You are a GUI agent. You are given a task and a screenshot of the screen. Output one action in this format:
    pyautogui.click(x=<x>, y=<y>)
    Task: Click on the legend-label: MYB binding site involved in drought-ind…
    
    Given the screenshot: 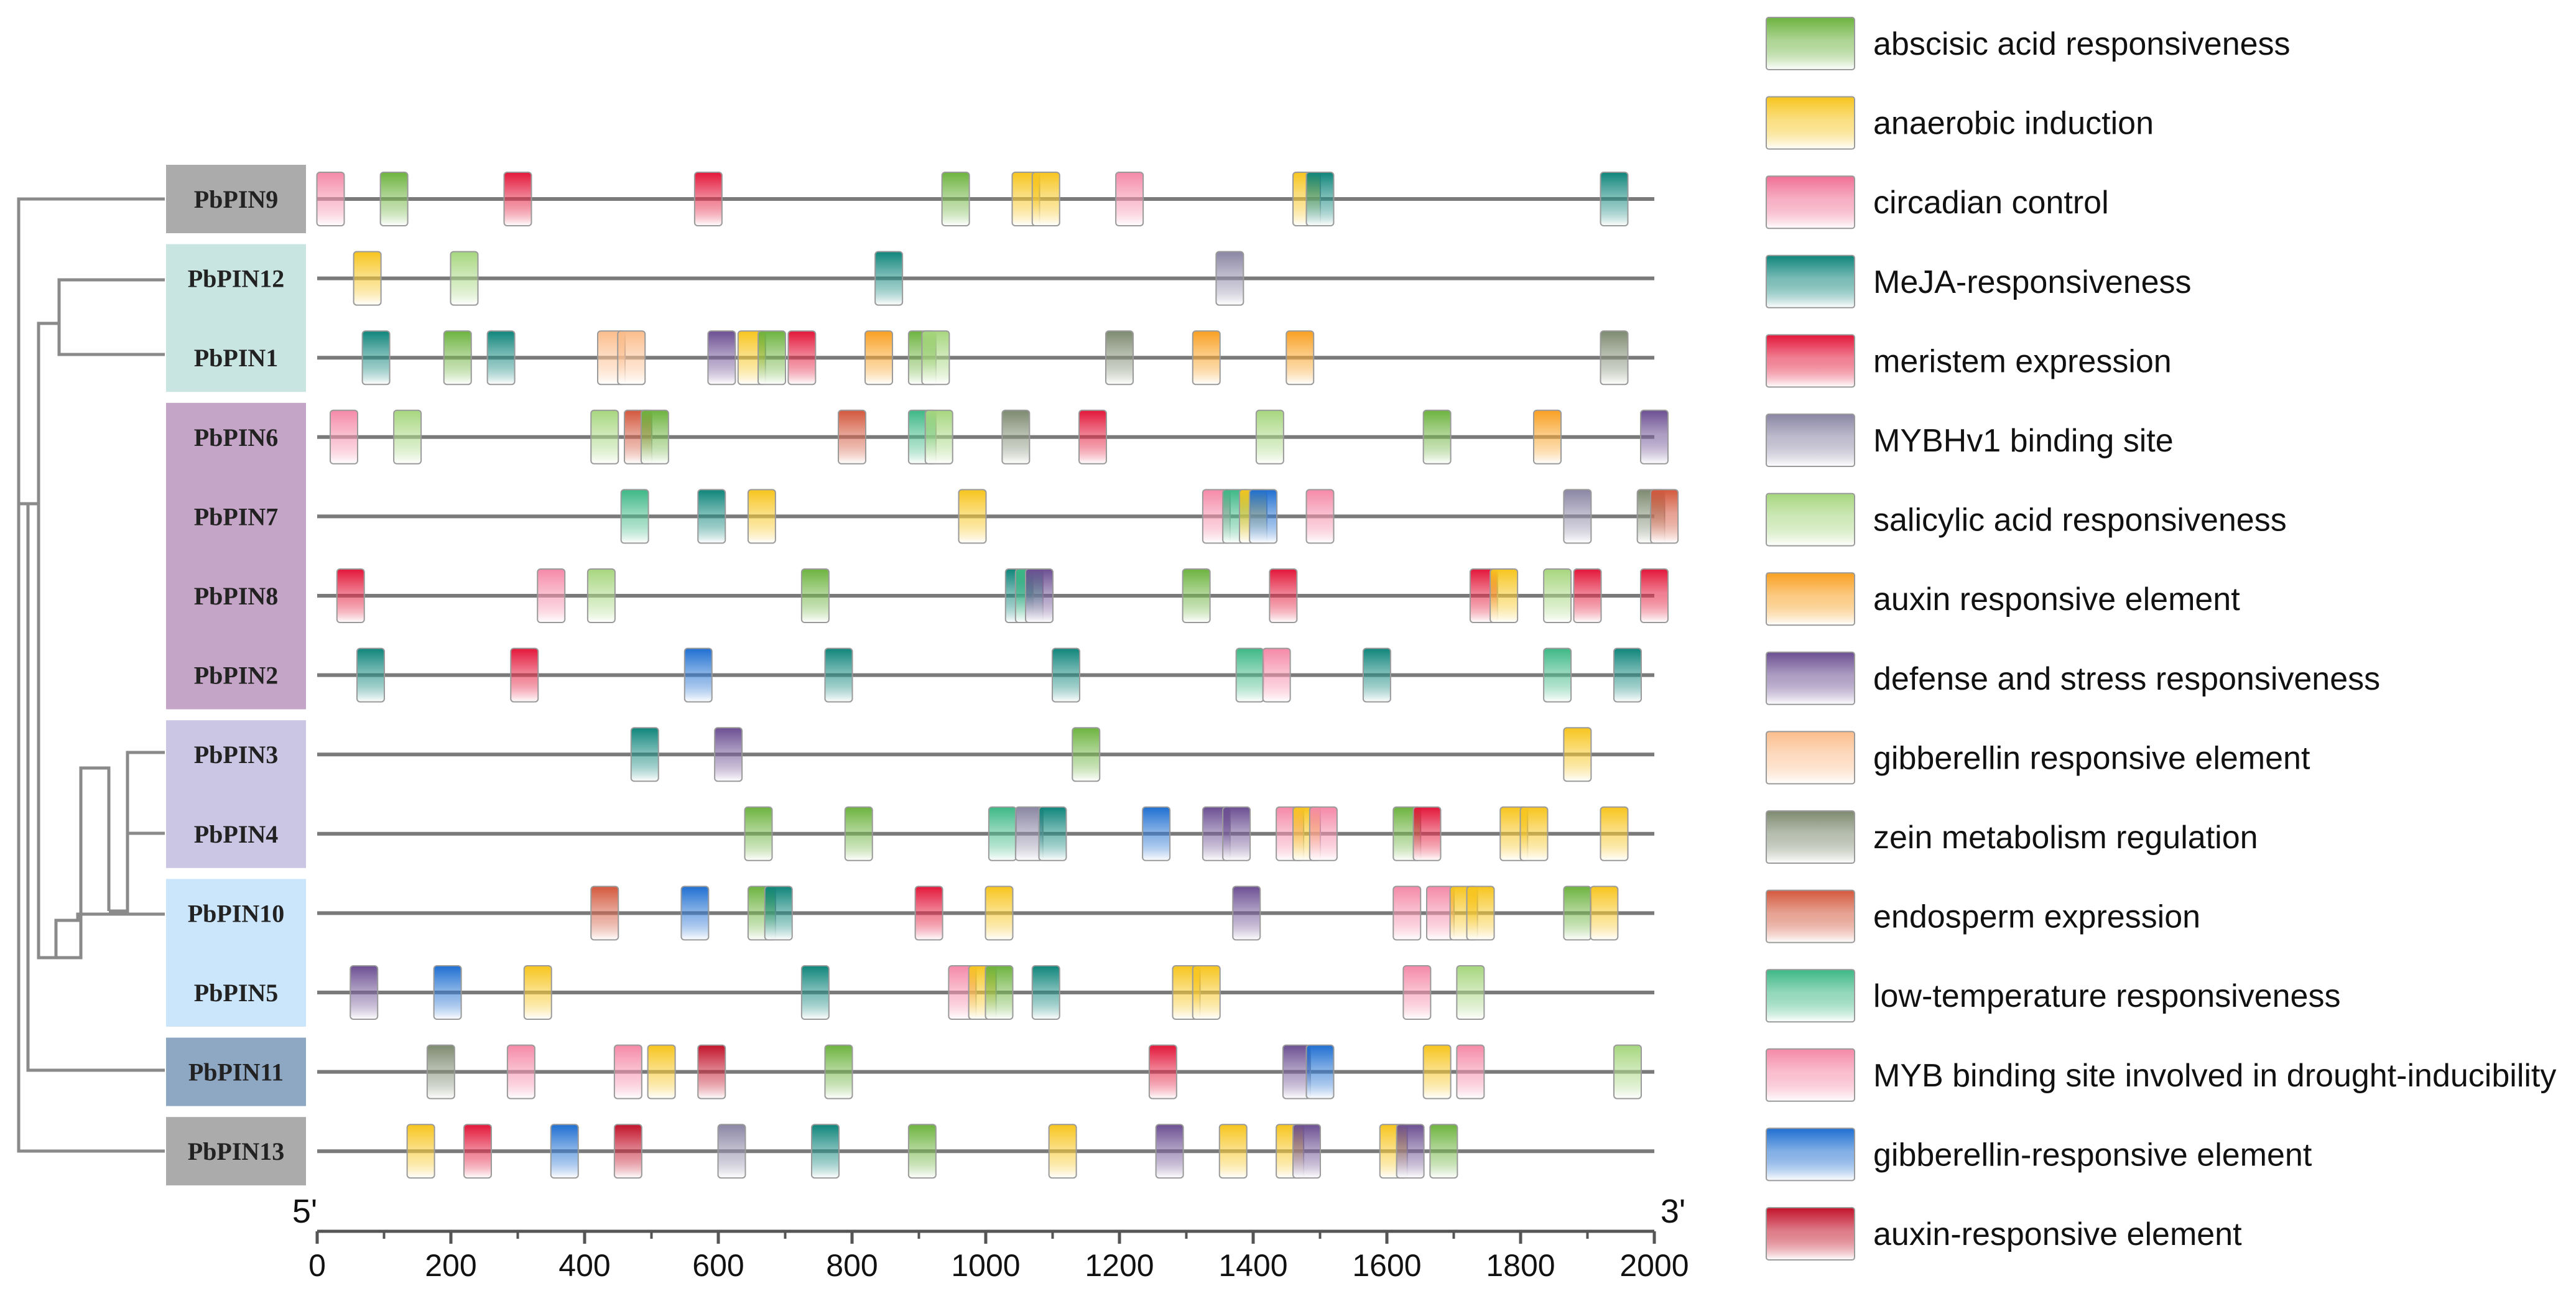 What is the action you would take?
    pyautogui.click(x=2215, y=1076)
    